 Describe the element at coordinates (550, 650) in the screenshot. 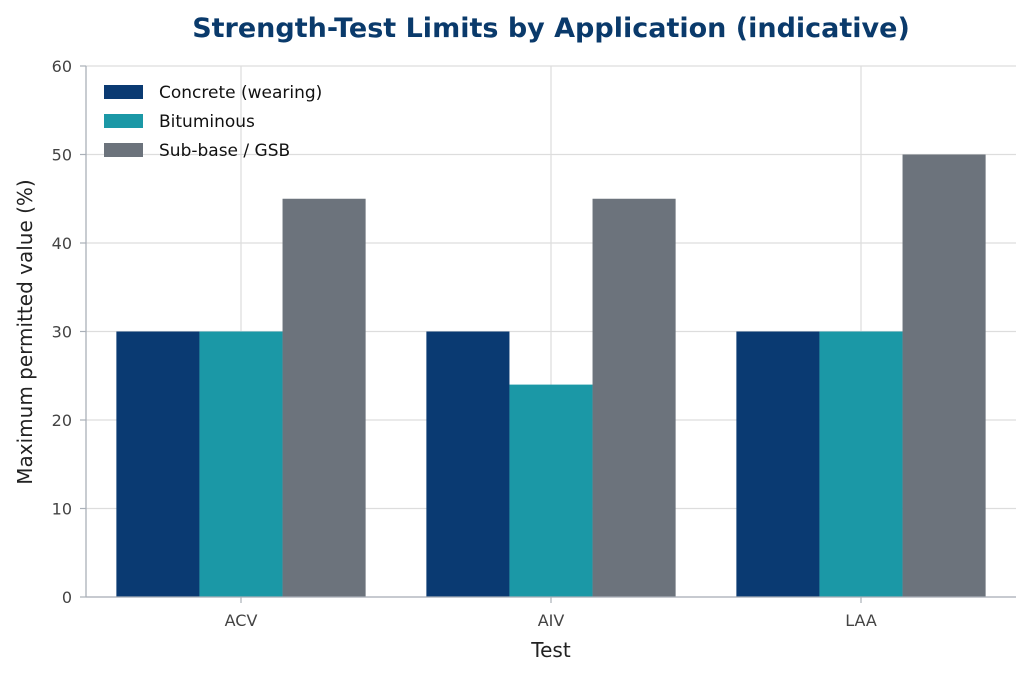

I see `x-axis-label: Test` at that location.